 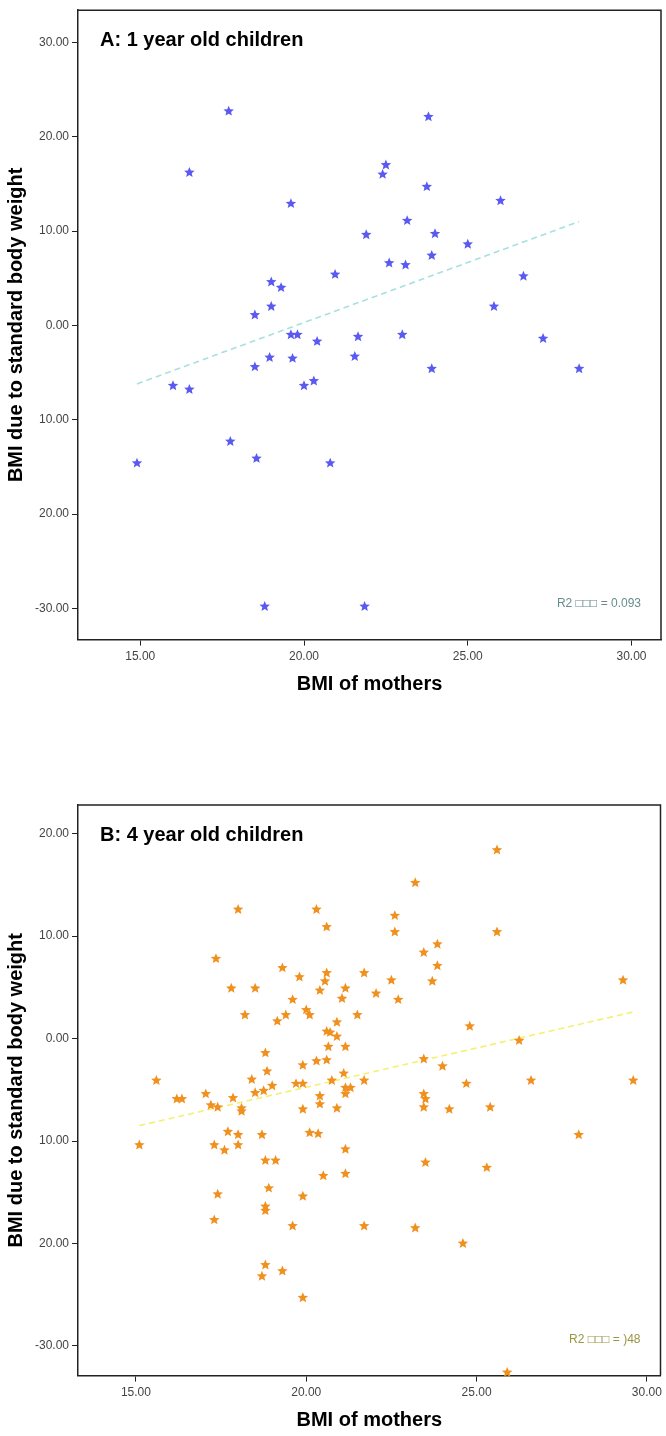 What do you see at coordinates (54, 41) in the screenshot?
I see `y-tick-label: 30.00` at bounding box center [54, 41].